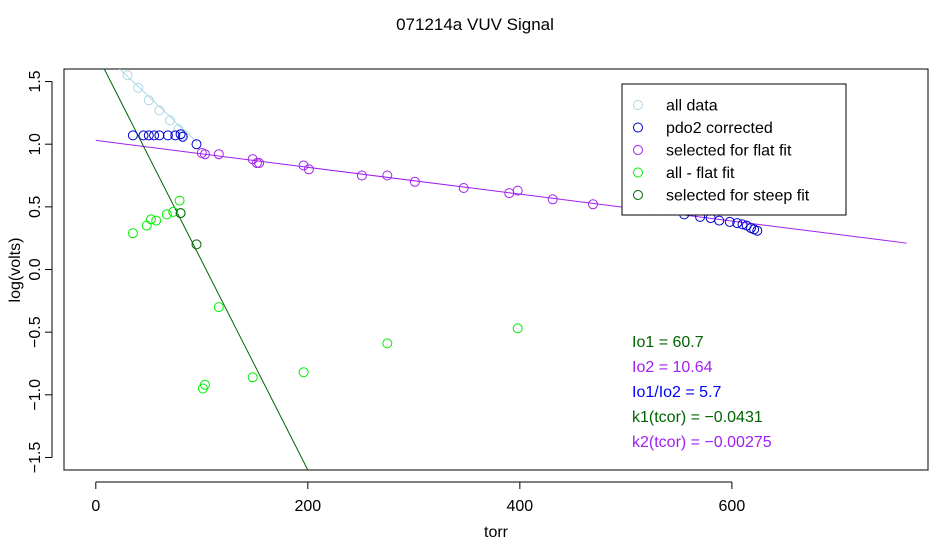 The image size is (950, 550). I want to click on y-tick-label: −1.5, so click(35, 458).